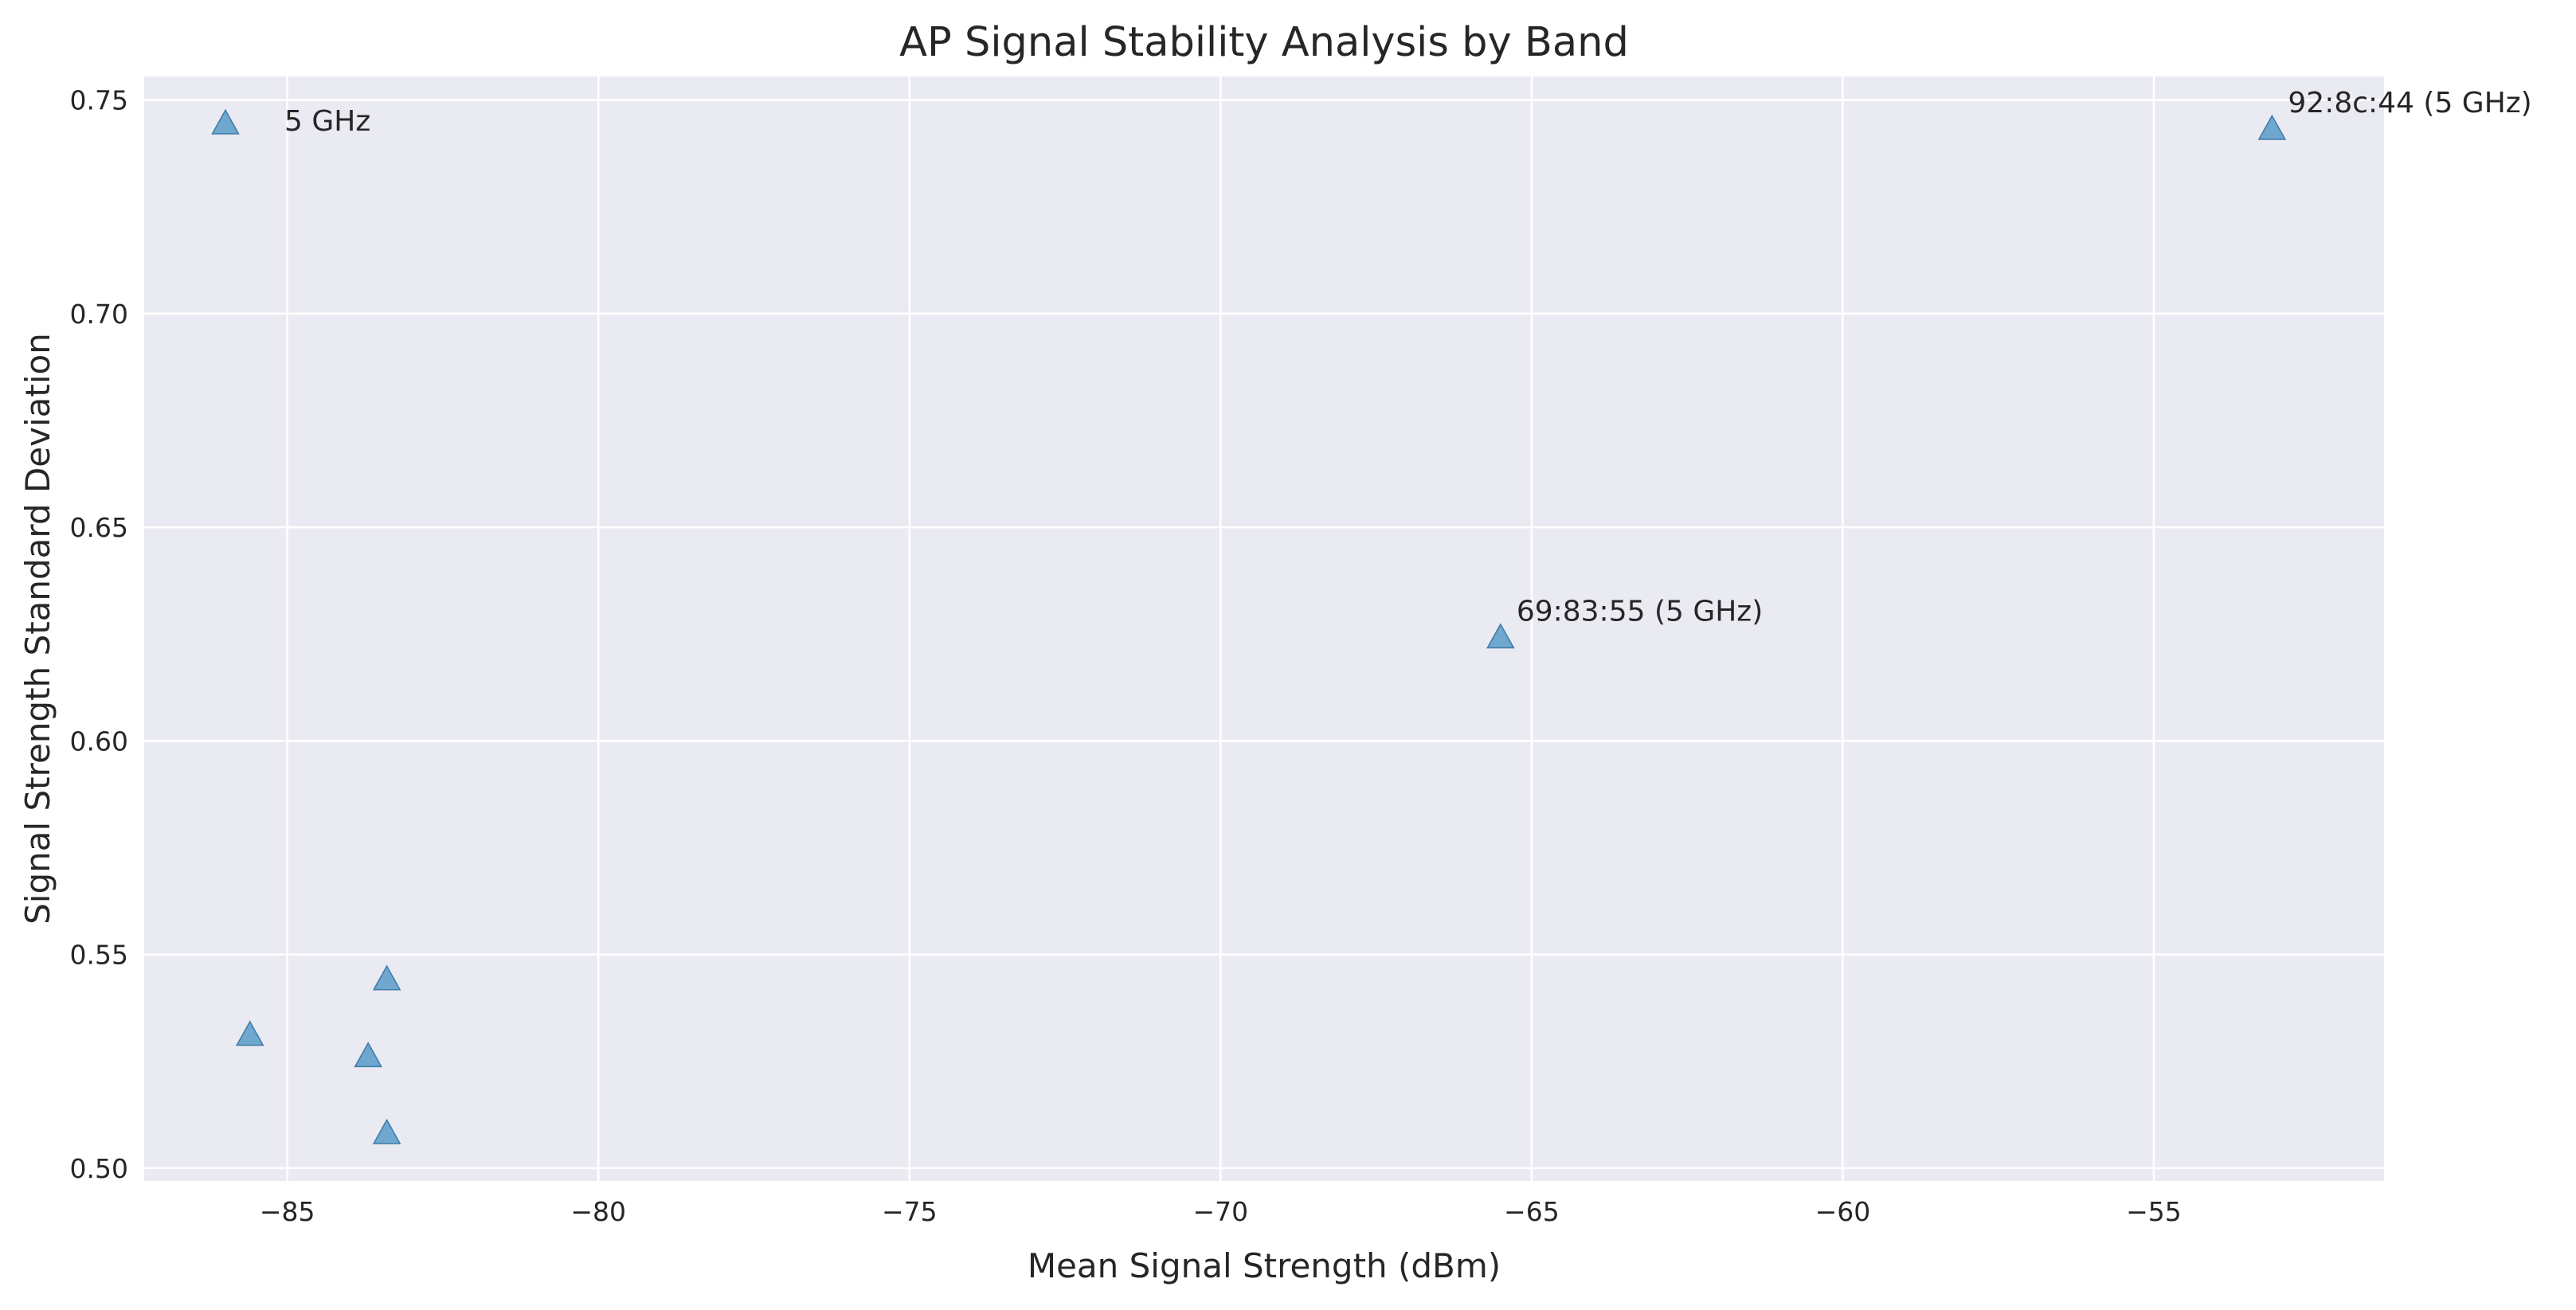 The height and width of the screenshot is (1310, 2576). Describe the element at coordinates (1843, 1212) in the screenshot. I see `x-tick-label: −60` at that location.